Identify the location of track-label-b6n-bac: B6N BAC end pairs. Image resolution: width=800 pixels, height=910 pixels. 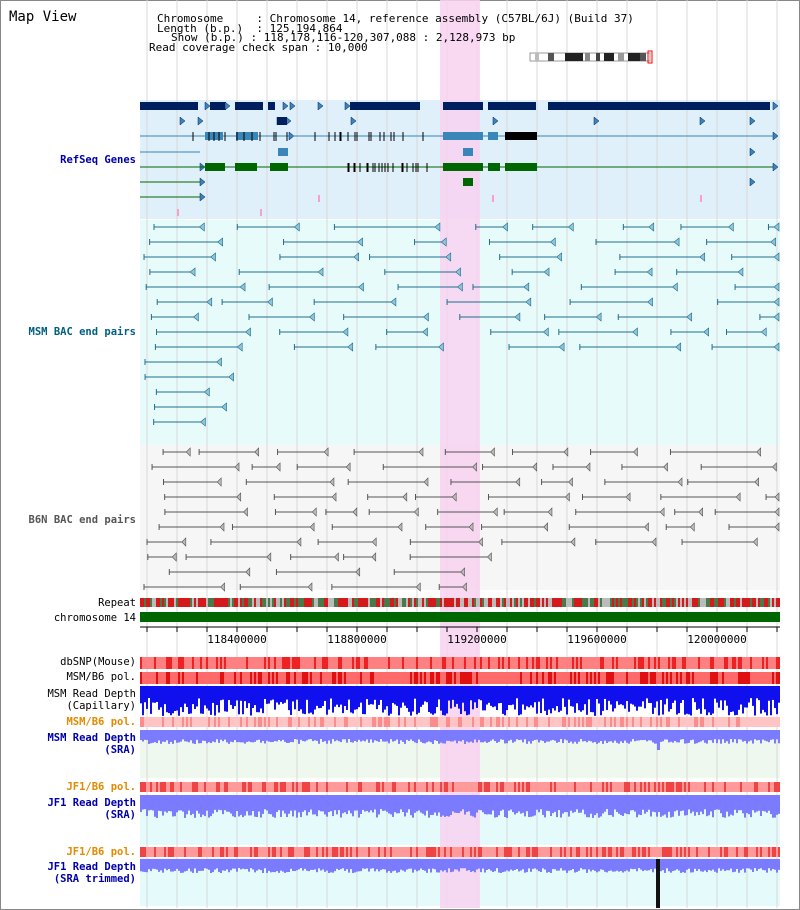
(82, 520).